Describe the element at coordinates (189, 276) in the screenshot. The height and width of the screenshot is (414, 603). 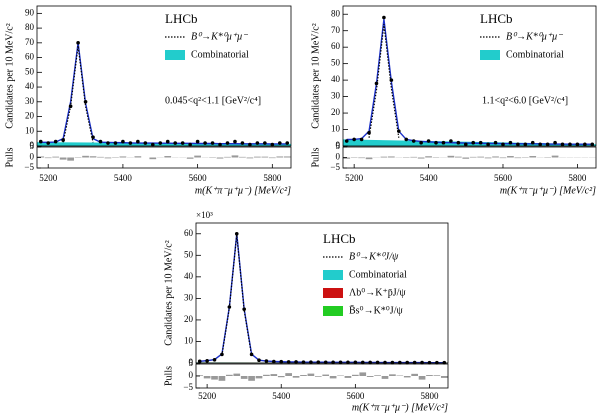
I see `y-tick-label: 40` at that location.